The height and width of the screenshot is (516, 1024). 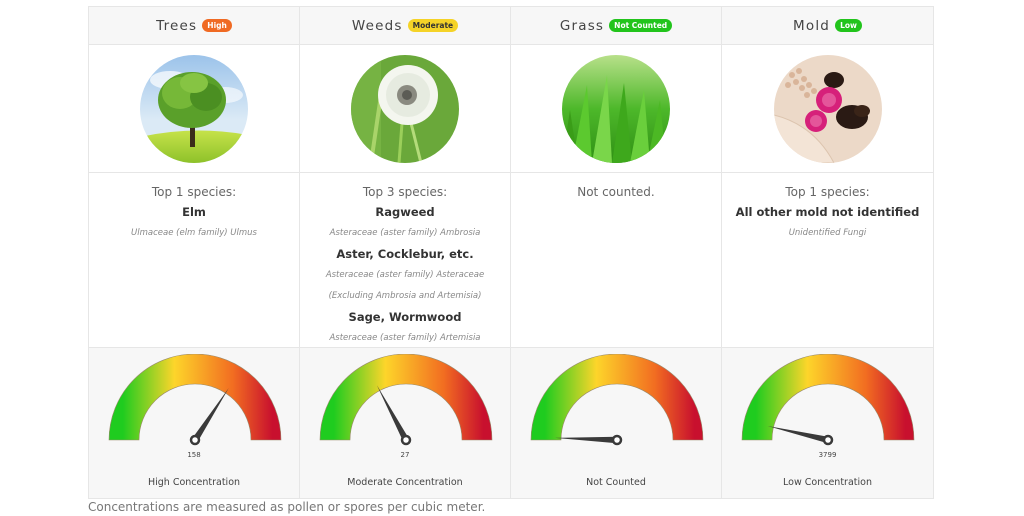 I want to click on species-name: Sage, Wormwood, so click(x=405, y=317).